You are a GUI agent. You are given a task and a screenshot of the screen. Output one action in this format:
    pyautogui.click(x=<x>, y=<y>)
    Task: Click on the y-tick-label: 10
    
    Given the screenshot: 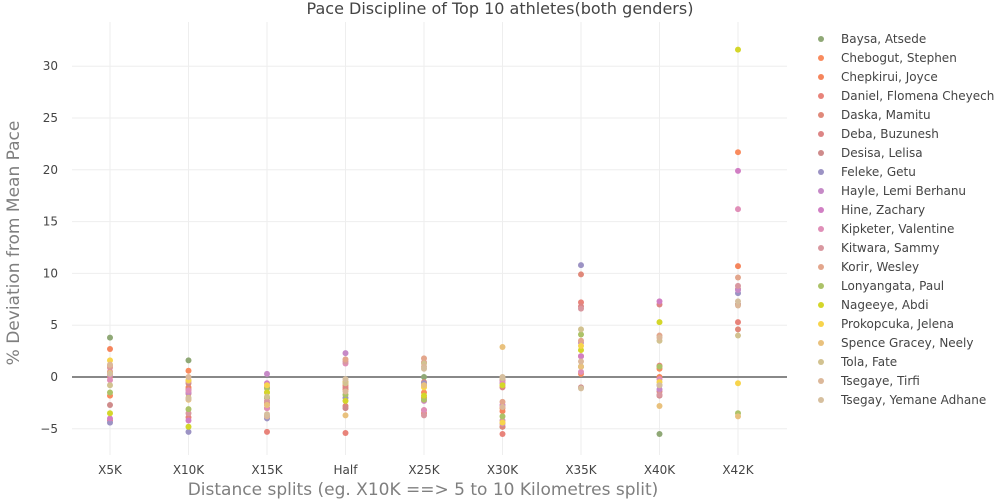 What is the action you would take?
    pyautogui.click(x=50, y=273)
    